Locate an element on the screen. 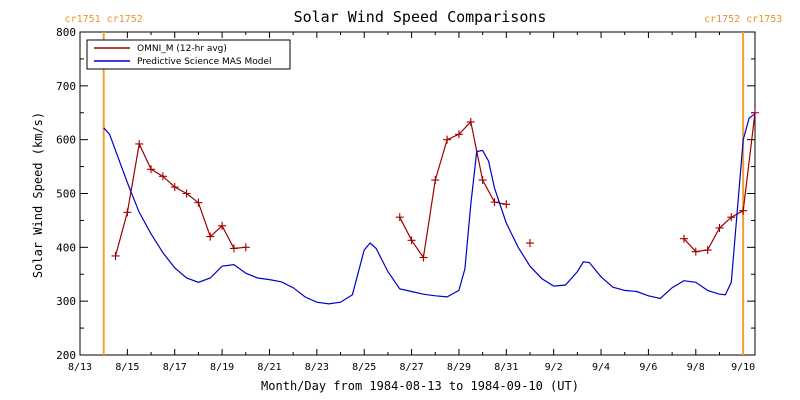  x-tick-label: 8/29 is located at coordinates (459, 367).